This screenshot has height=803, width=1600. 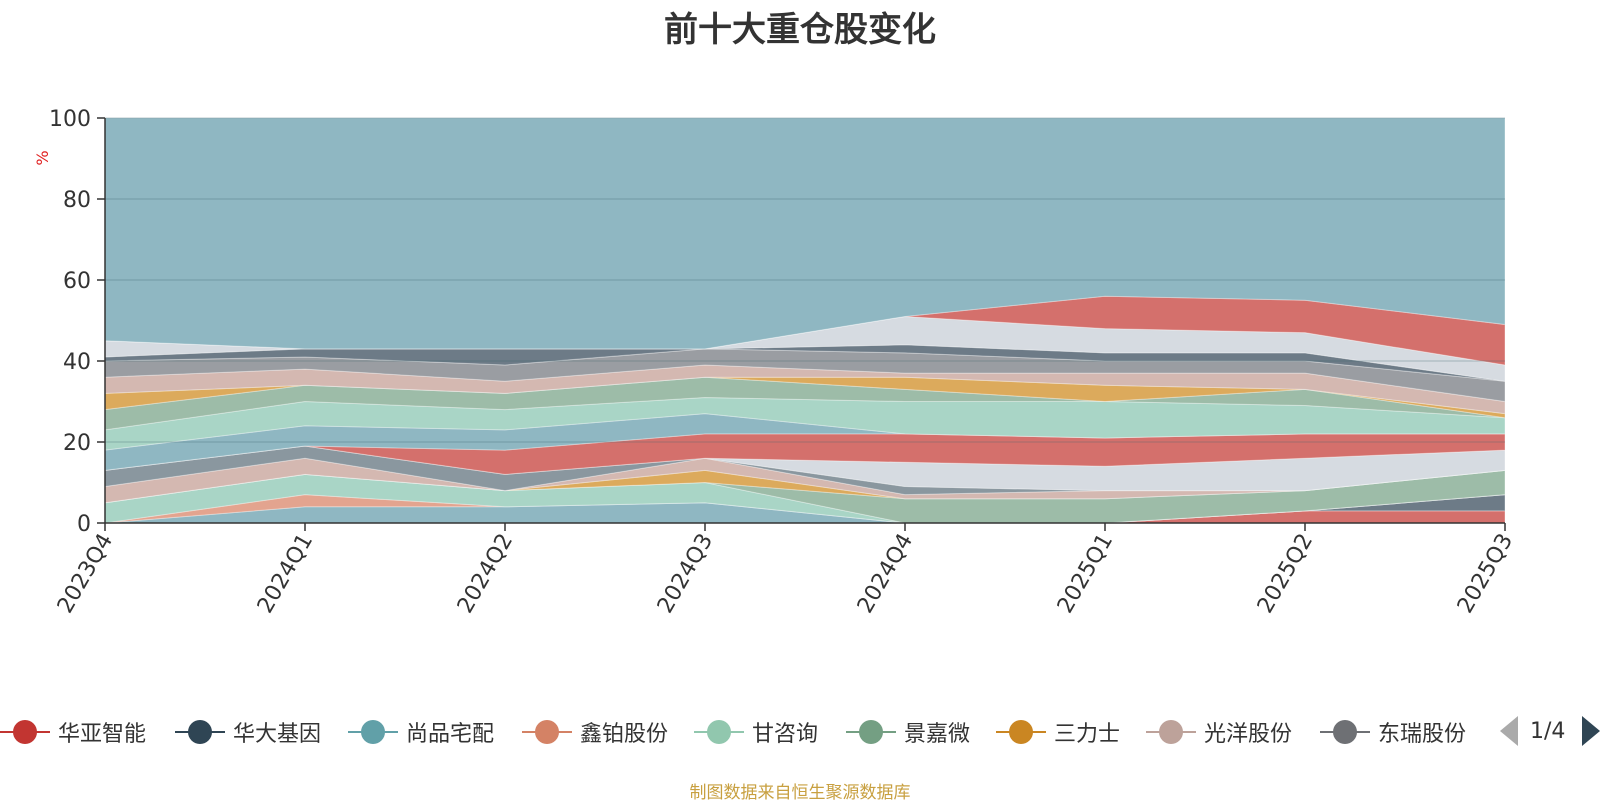 I want to click on x-tick-label: 2024Q3, so click(x=685, y=574).